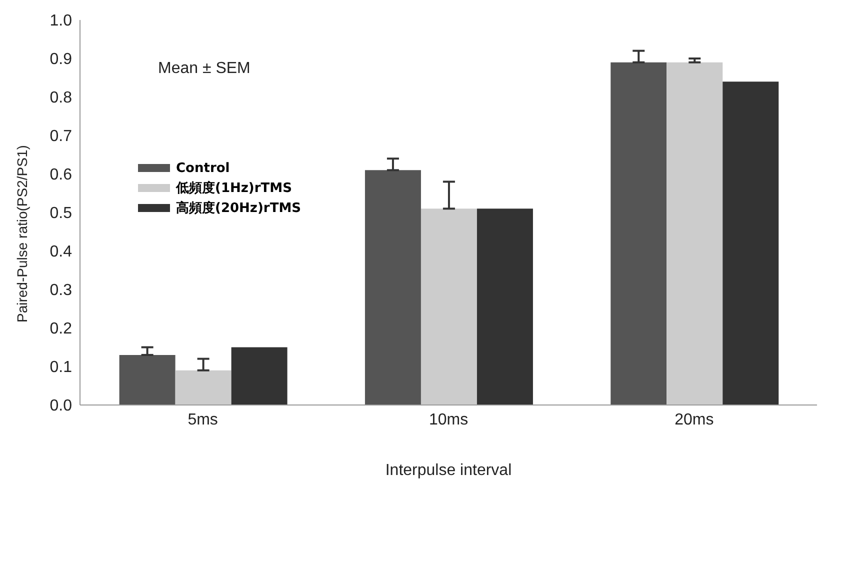  I want to click on x-tick-label: 10ms, so click(448, 419).